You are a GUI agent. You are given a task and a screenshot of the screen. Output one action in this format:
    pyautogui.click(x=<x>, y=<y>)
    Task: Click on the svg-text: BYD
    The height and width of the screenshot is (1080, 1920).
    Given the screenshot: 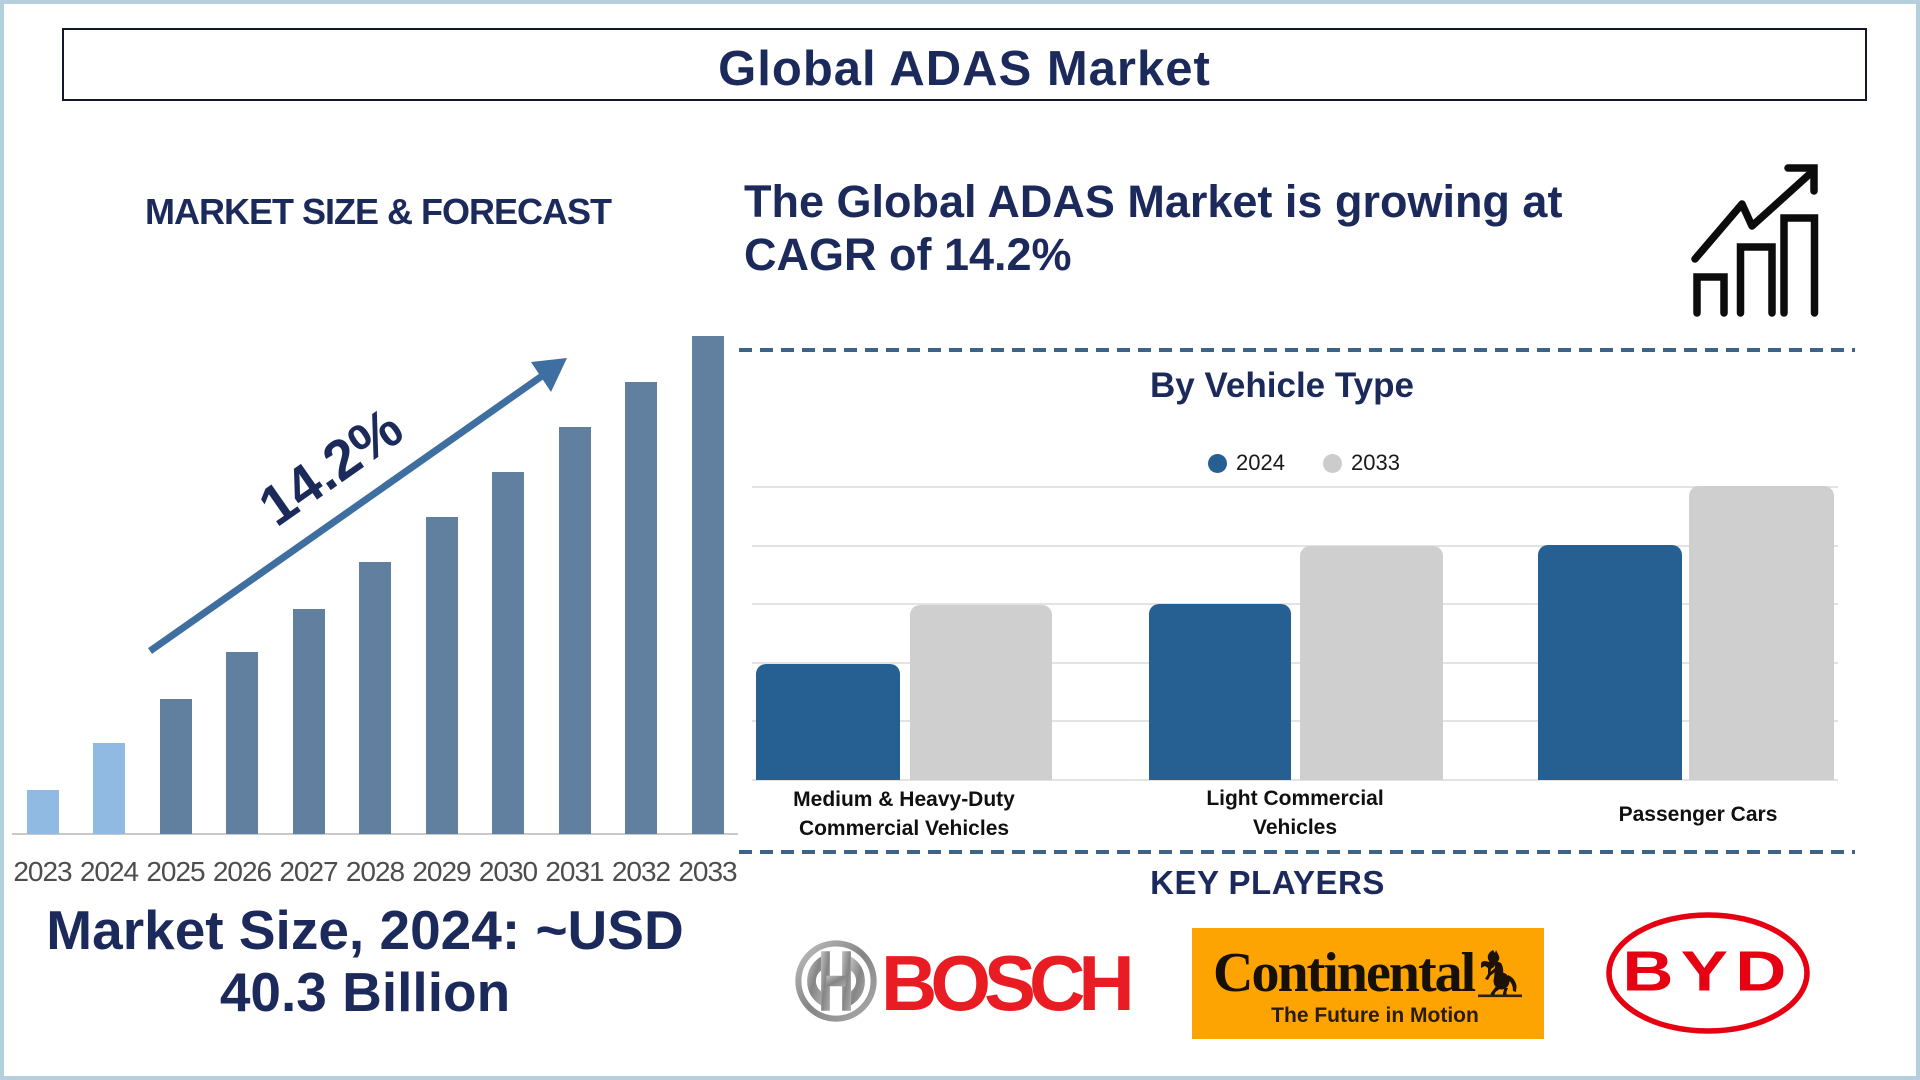 What is the action you would take?
    pyautogui.click(x=1707, y=970)
    